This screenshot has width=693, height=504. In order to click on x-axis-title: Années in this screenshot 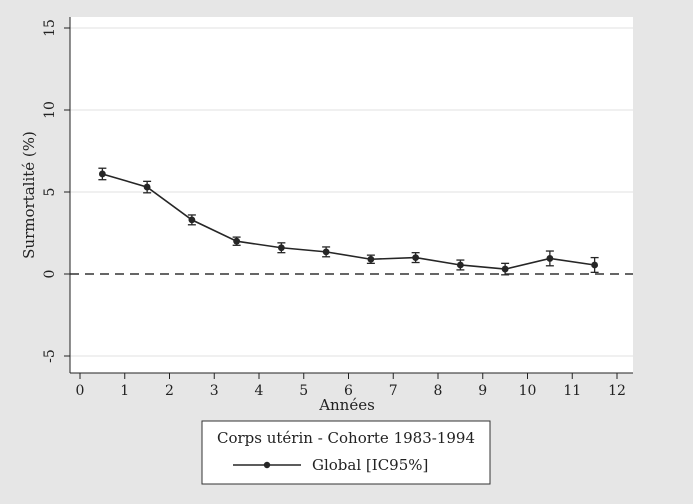, I will do `click(346, 405)`.